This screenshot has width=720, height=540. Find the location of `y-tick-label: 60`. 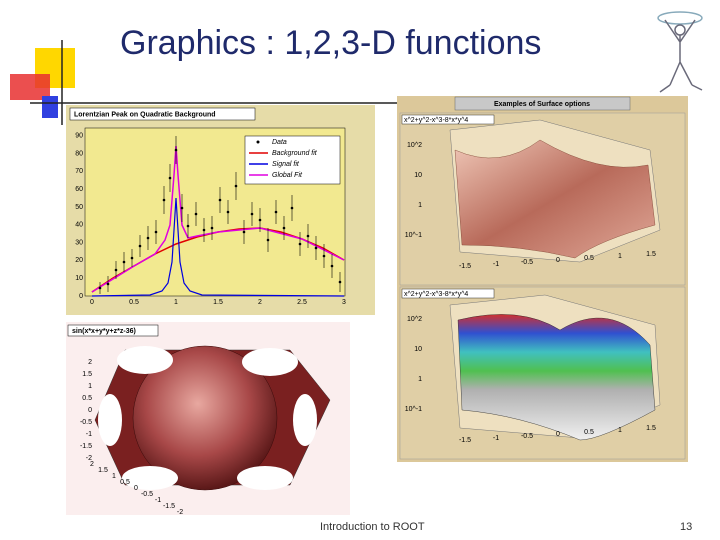

y-tick-label: 60 is located at coordinates (79, 189).